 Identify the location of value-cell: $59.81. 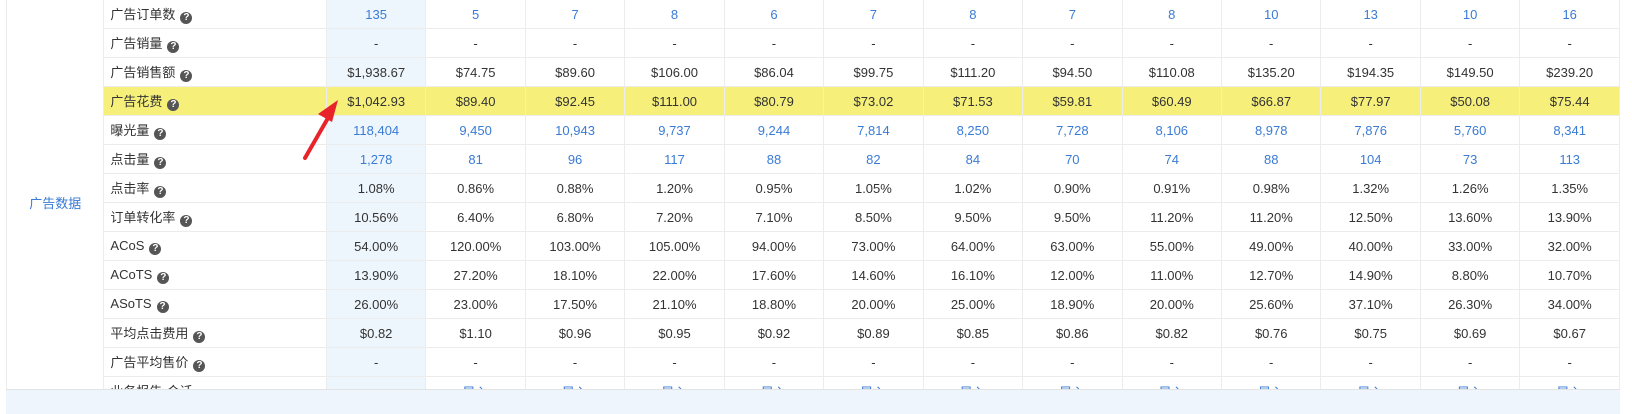
(1072, 101).